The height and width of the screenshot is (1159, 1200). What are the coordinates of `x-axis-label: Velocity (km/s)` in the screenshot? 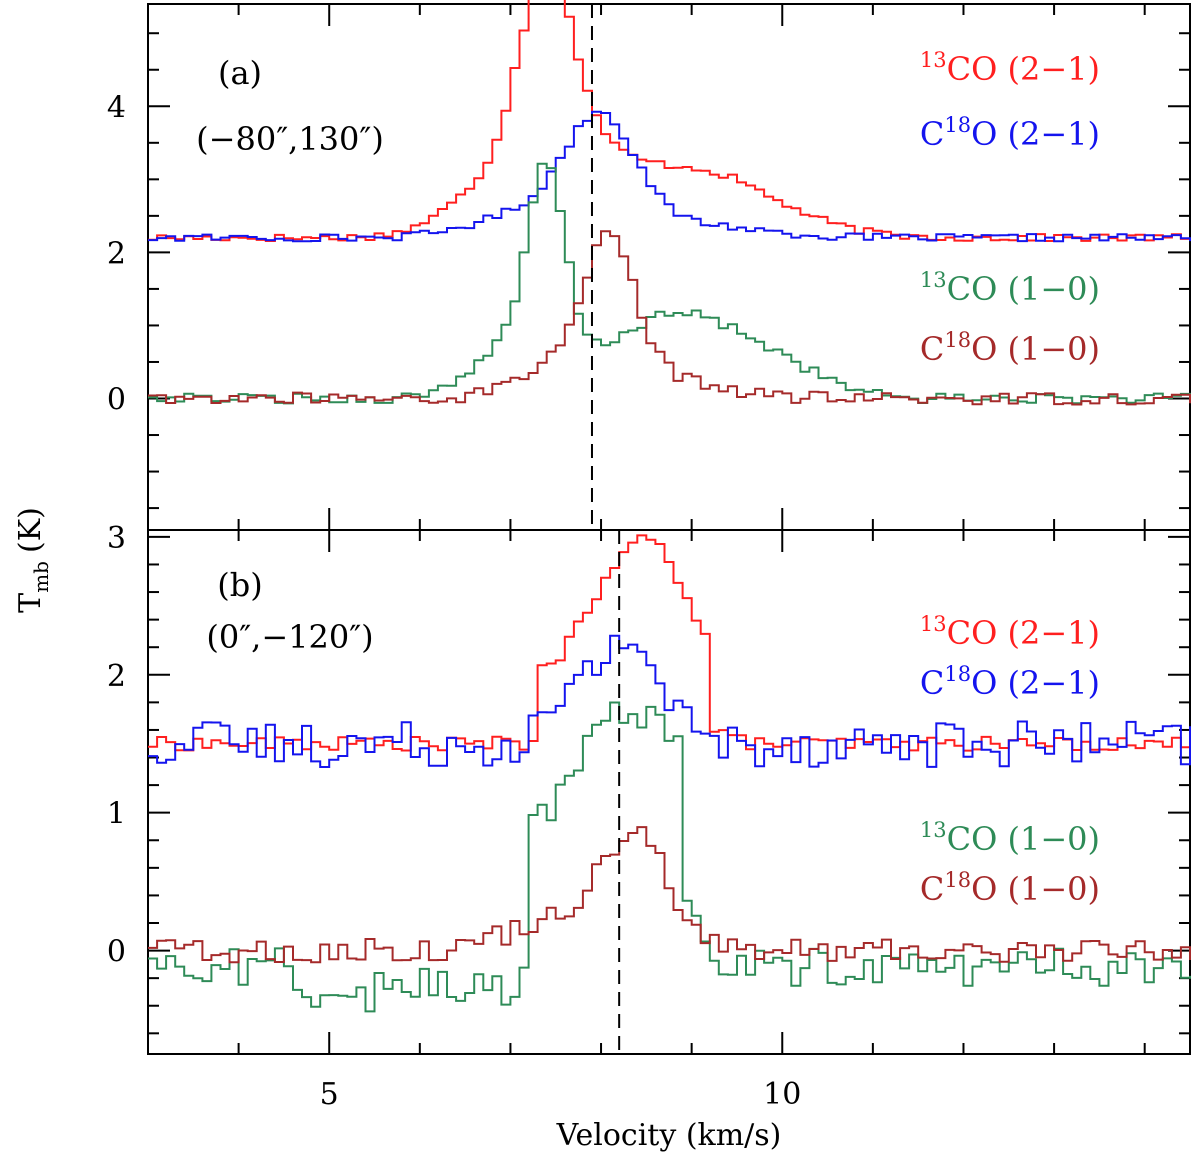 It's located at (669, 1135).